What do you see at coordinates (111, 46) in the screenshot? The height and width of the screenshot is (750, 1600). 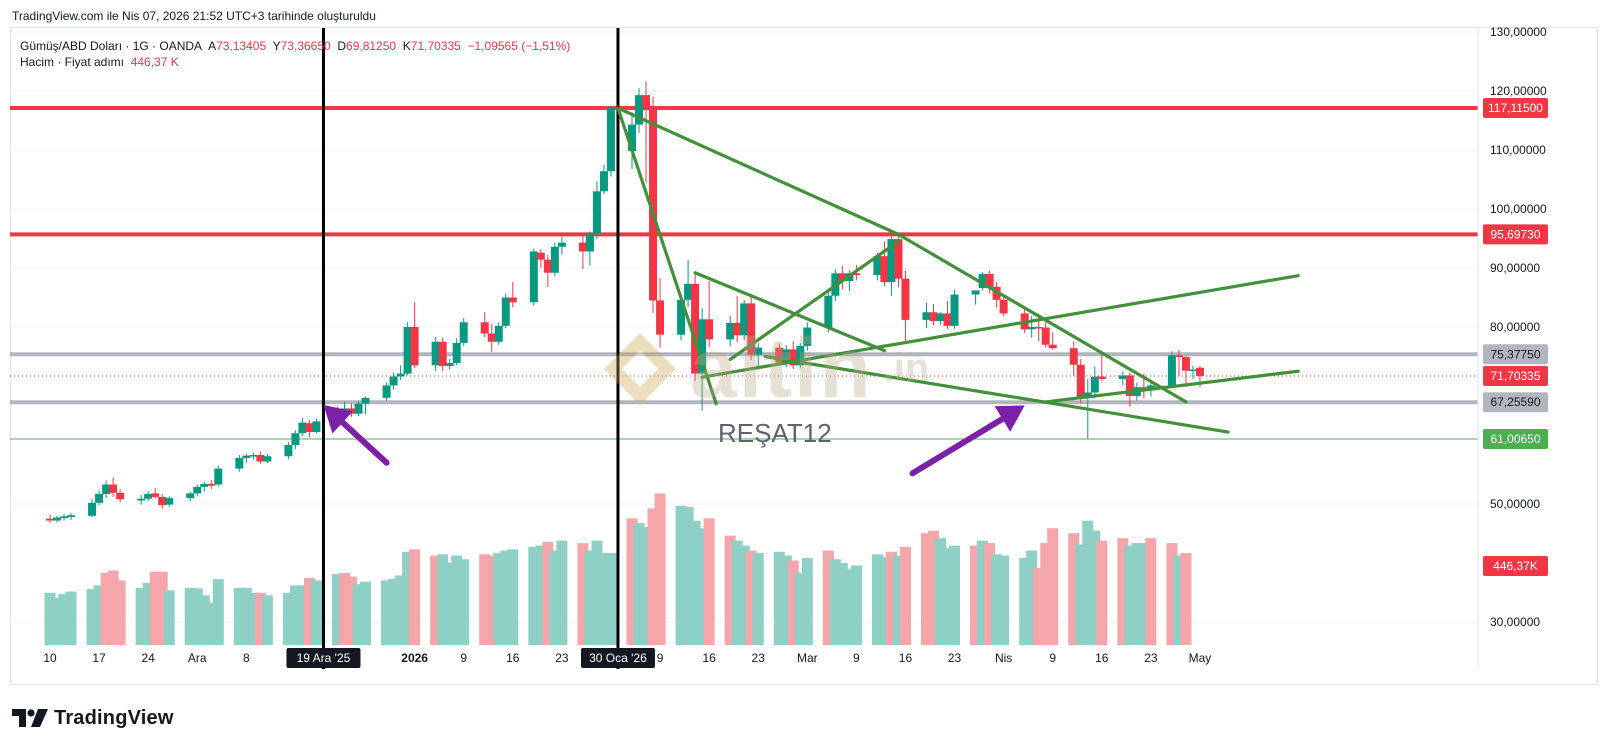 I see `legend-symbol: Gümüş/ABD Doları · 1G · OANDA` at bounding box center [111, 46].